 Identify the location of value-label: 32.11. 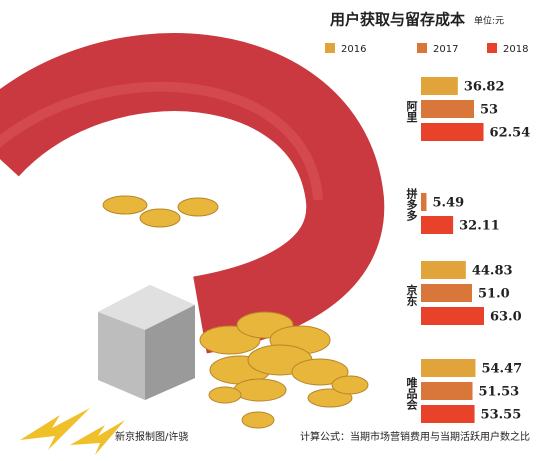
(479, 226).